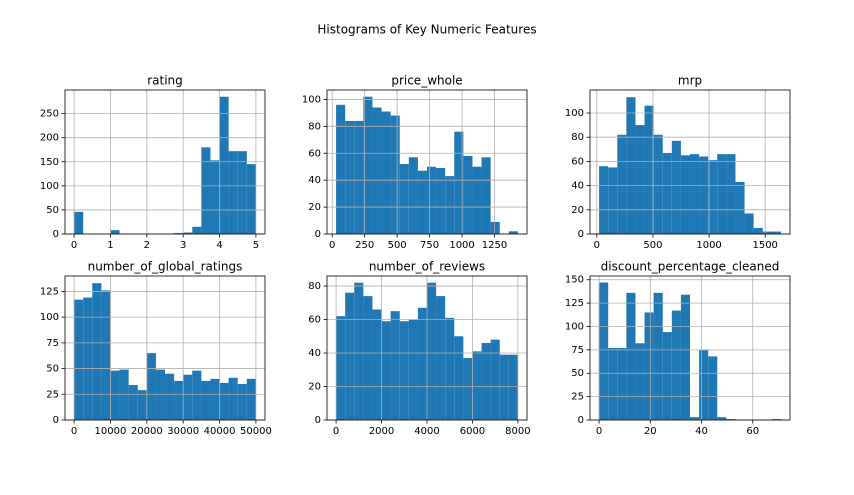  What do you see at coordinates (314, 286) in the screenshot?
I see `y-tick-label: 80` at bounding box center [314, 286].